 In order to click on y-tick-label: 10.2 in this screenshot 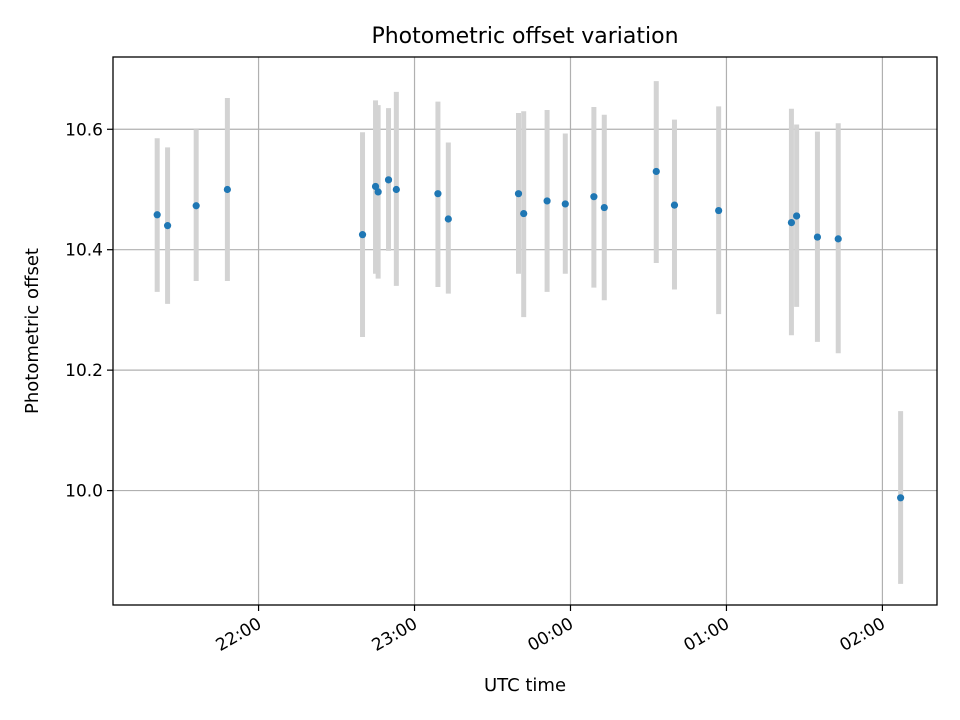, I will do `click(84, 371)`.